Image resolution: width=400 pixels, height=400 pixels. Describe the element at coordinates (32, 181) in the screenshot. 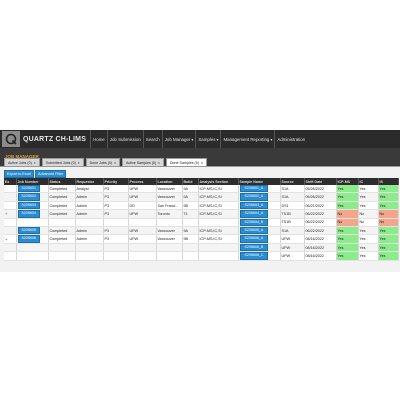

I see `column-header-job-number: Job Number` at that location.